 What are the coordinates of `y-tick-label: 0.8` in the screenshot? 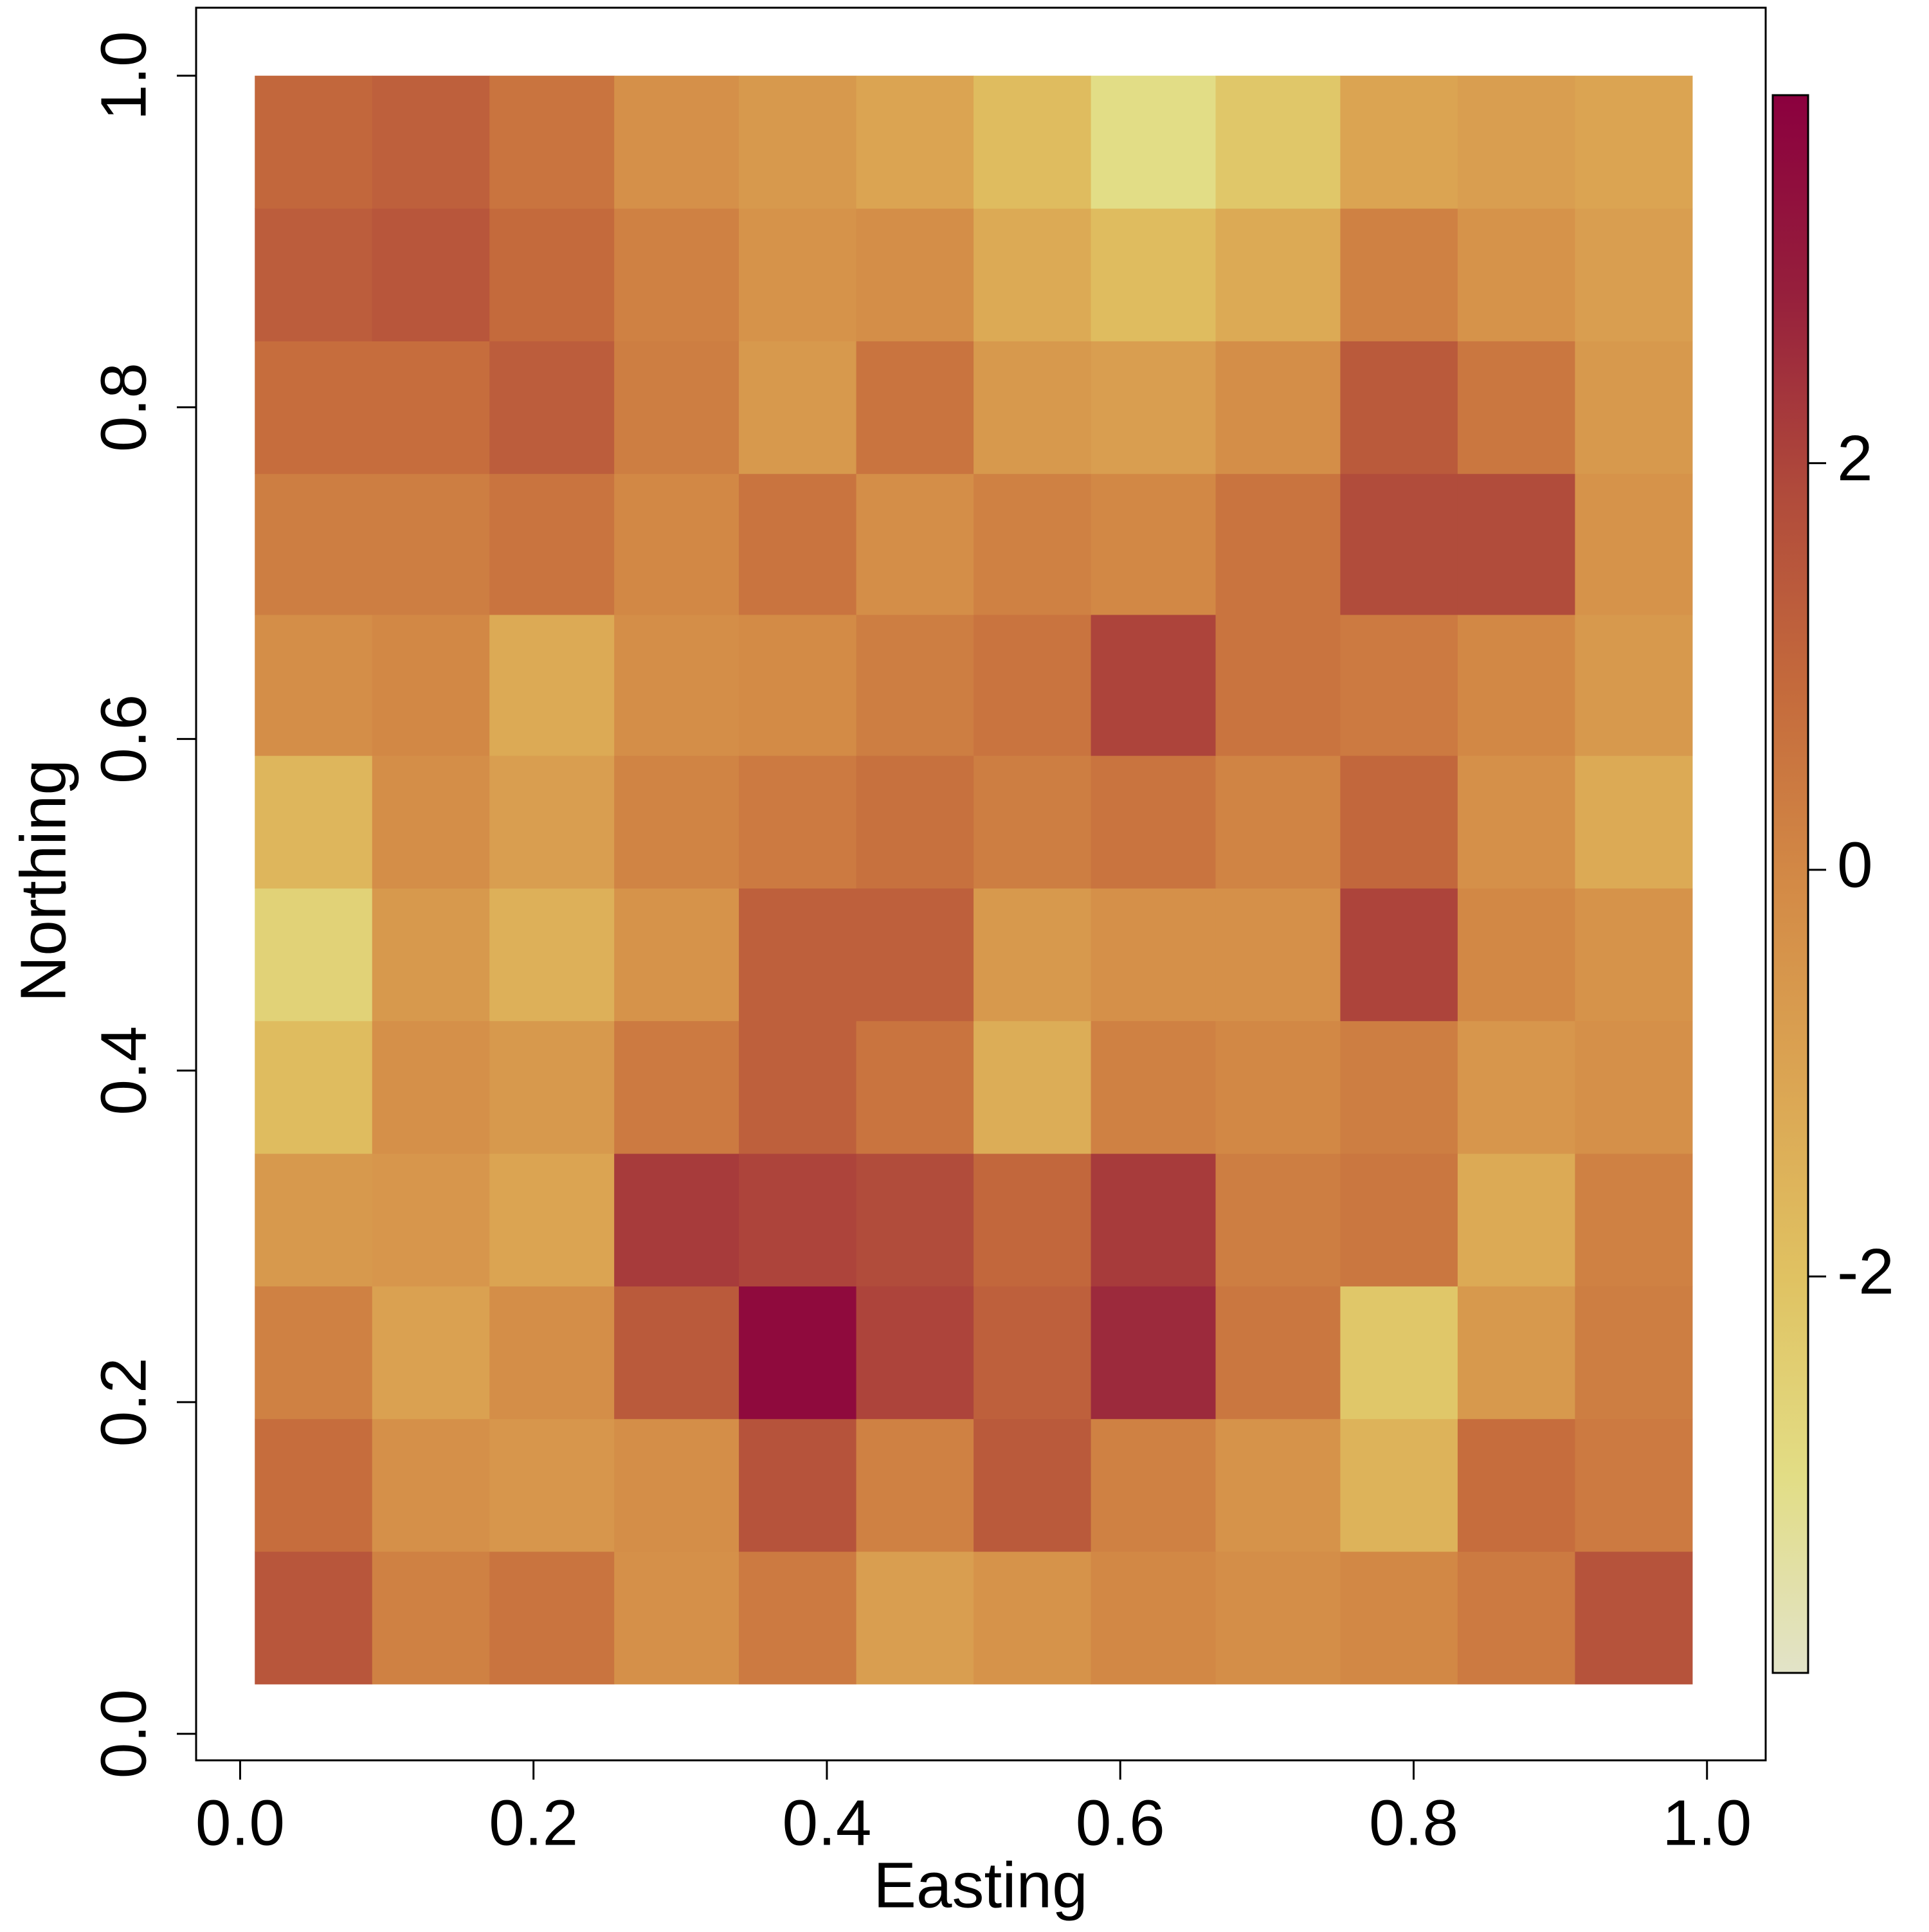 It's located at (123, 407).